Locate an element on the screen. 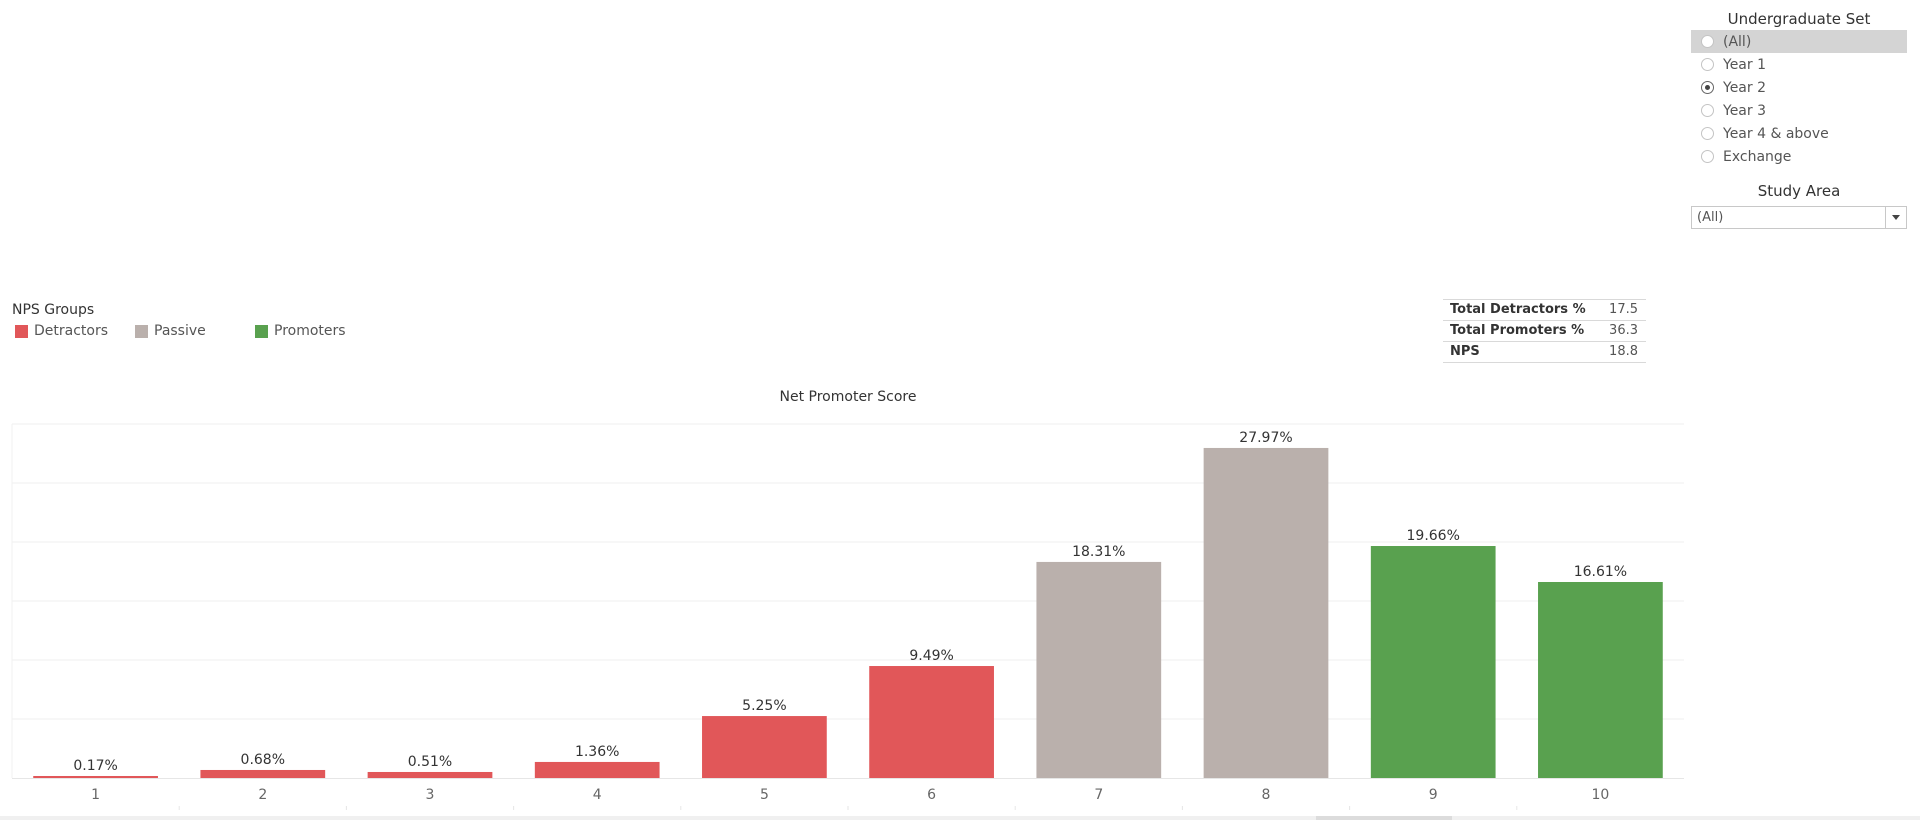 The width and height of the screenshot is (1920, 820). summary-row-detractors: Total Detractors % 17.5 is located at coordinates (1544, 310).